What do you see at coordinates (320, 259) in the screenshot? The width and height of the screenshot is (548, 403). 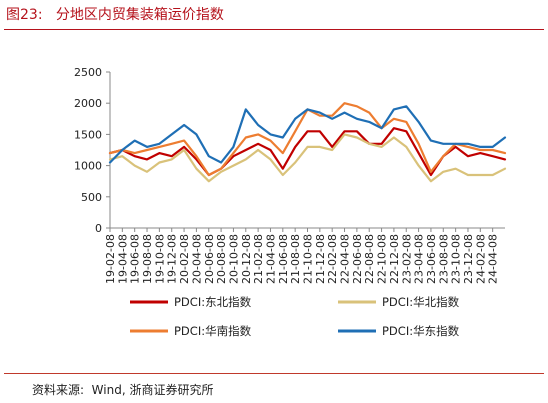 I see `x-tick-label: 21-12-08` at bounding box center [320, 259].